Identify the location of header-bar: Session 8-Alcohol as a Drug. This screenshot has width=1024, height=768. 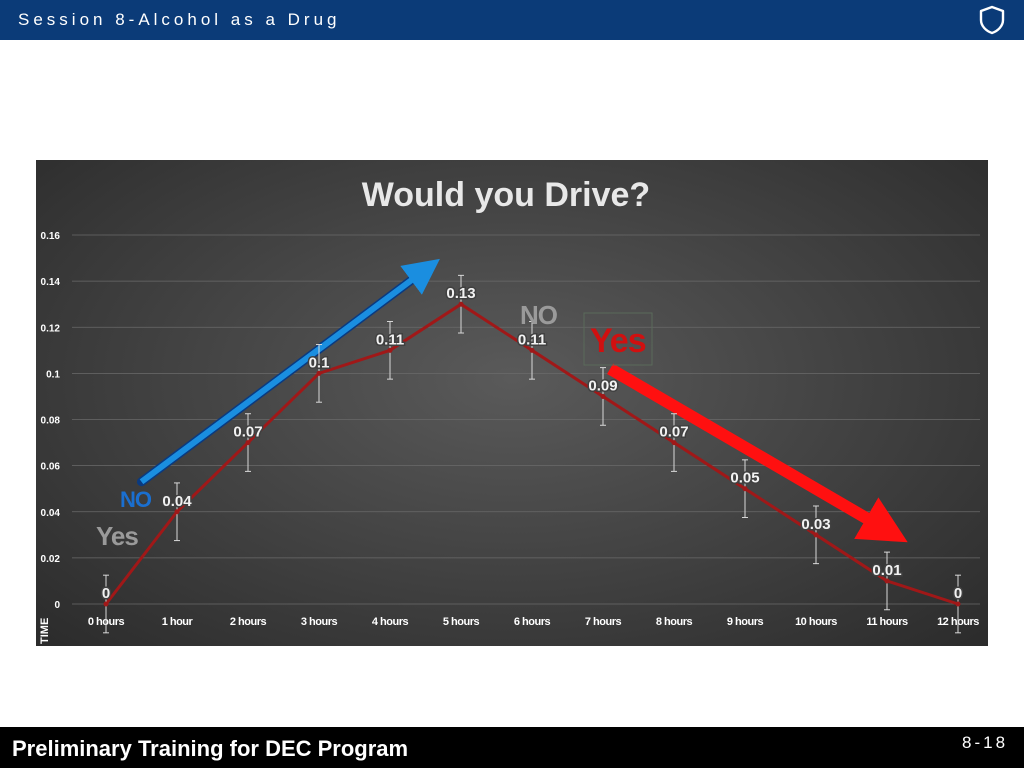
(512, 20).